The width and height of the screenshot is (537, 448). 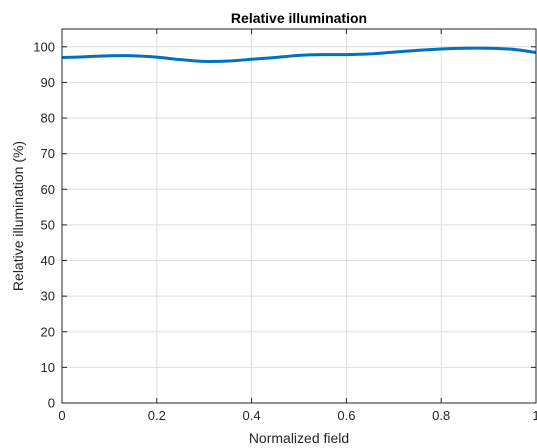 What do you see at coordinates (534, 415) in the screenshot?
I see `x-tick-label: 1` at bounding box center [534, 415].